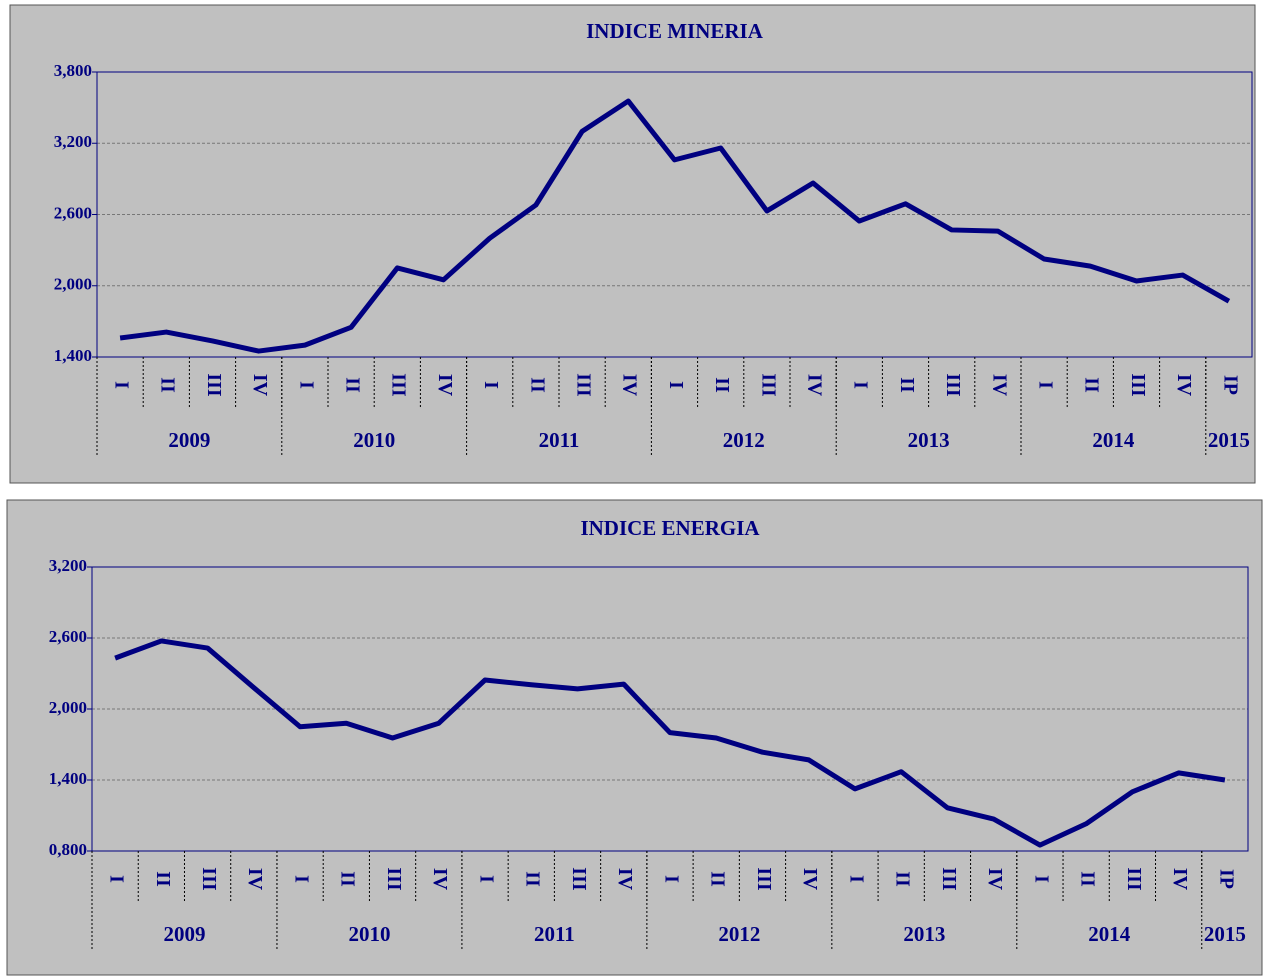 This screenshot has height=980, width=1267. I want to click on y-tick-label: 3,800, so click(73, 70).